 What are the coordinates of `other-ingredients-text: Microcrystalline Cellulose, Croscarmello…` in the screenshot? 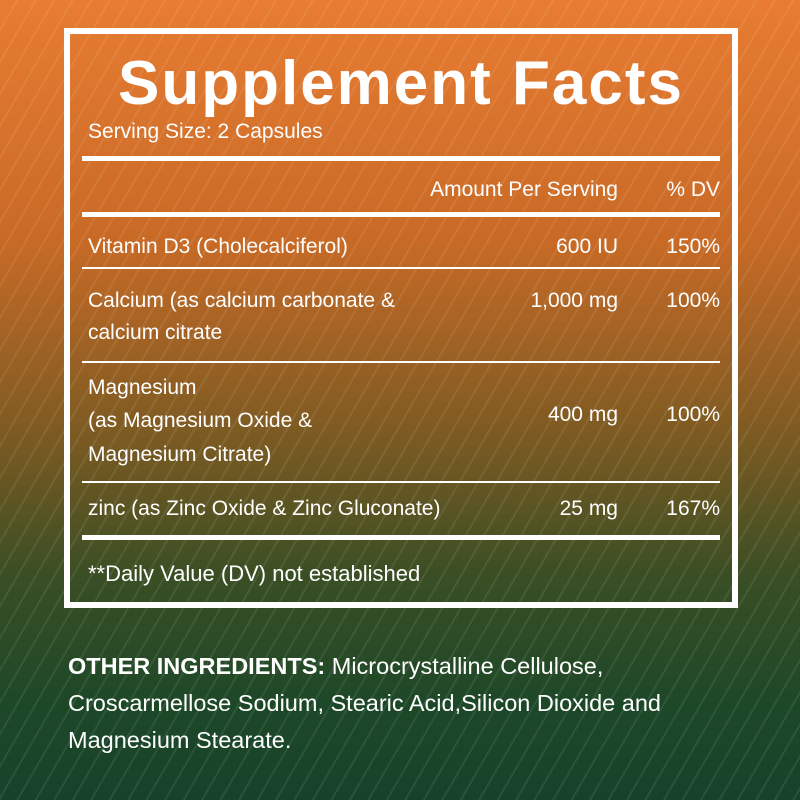 It's located at (364, 703).